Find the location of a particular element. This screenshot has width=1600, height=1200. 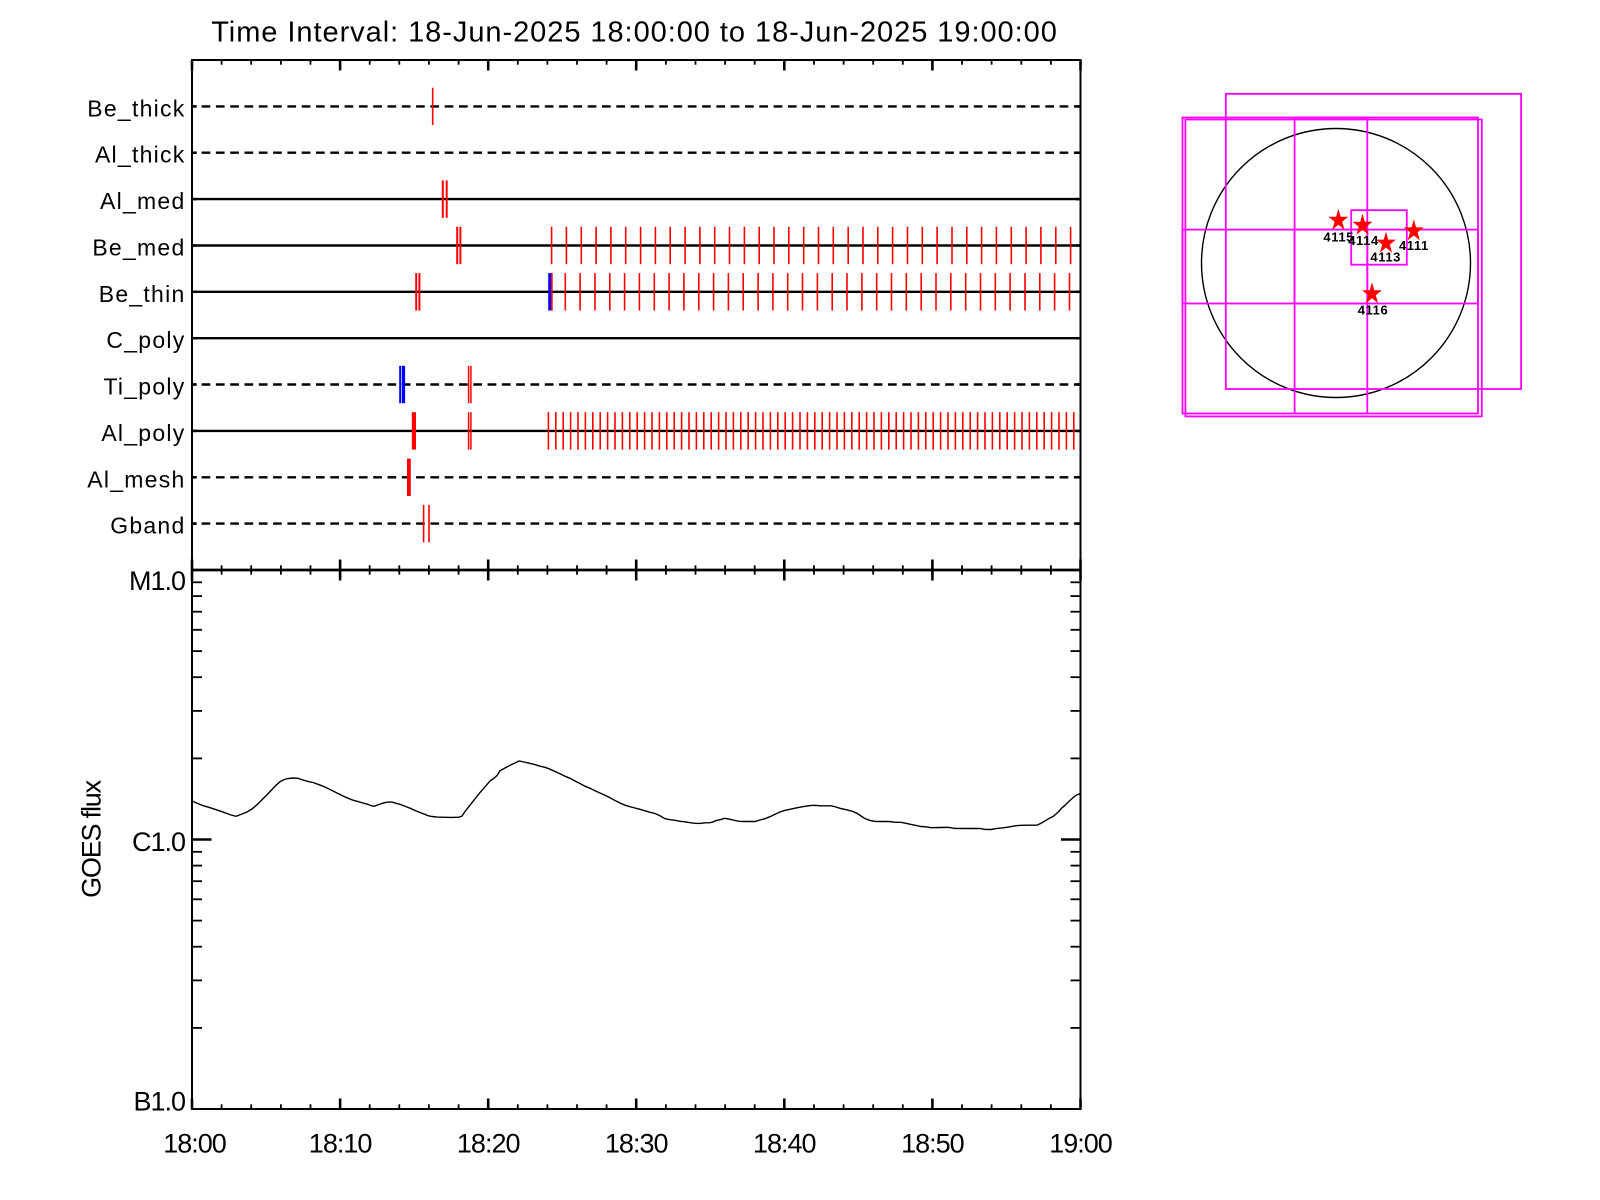

svg-text: 4116 is located at coordinates (1373, 310).